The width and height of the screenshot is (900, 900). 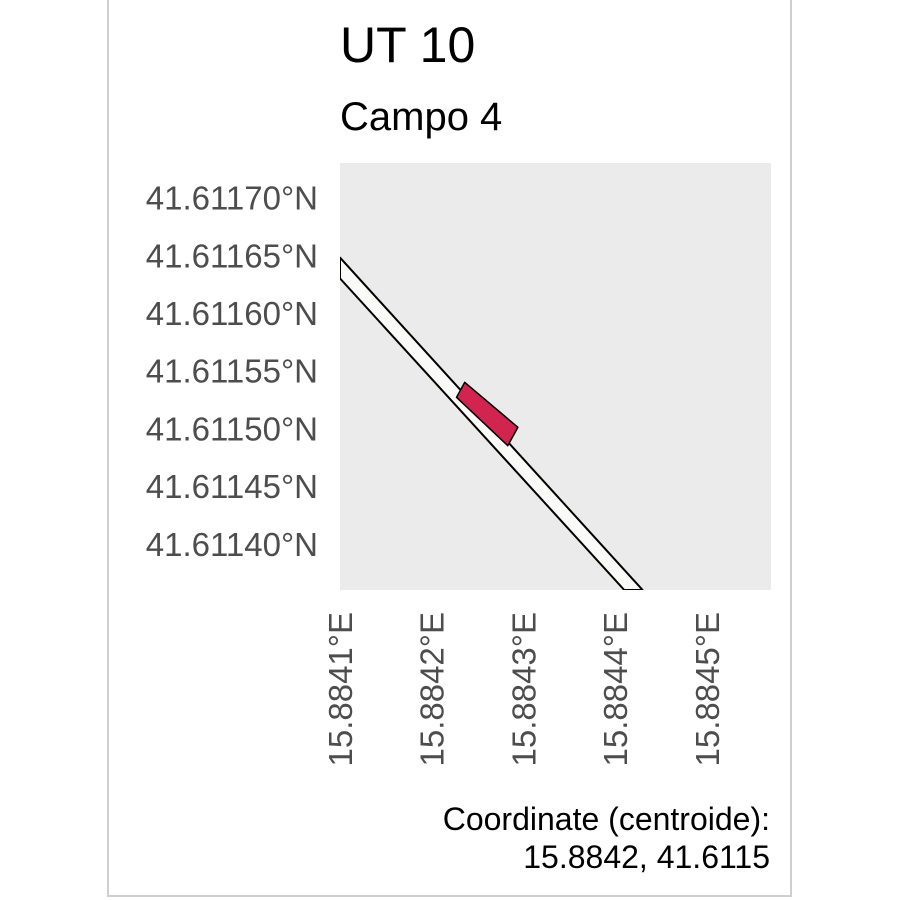 What do you see at coordinates (421, 117) in the screenshot?
I see `map-subtitle: Campo 4` at bounding box center [421, 117].